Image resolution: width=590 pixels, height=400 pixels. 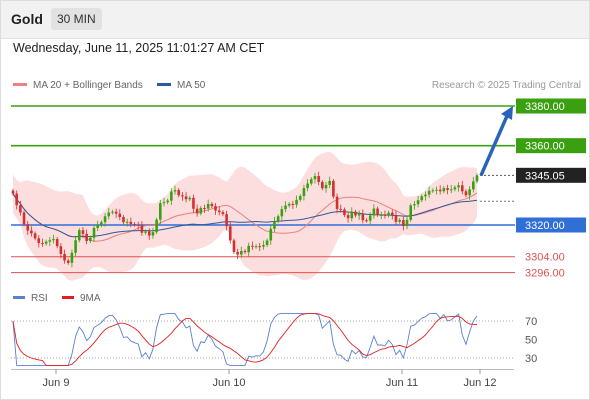 I want to click on level-label-3320.00: 3320.00, so click(x=551, y=225).